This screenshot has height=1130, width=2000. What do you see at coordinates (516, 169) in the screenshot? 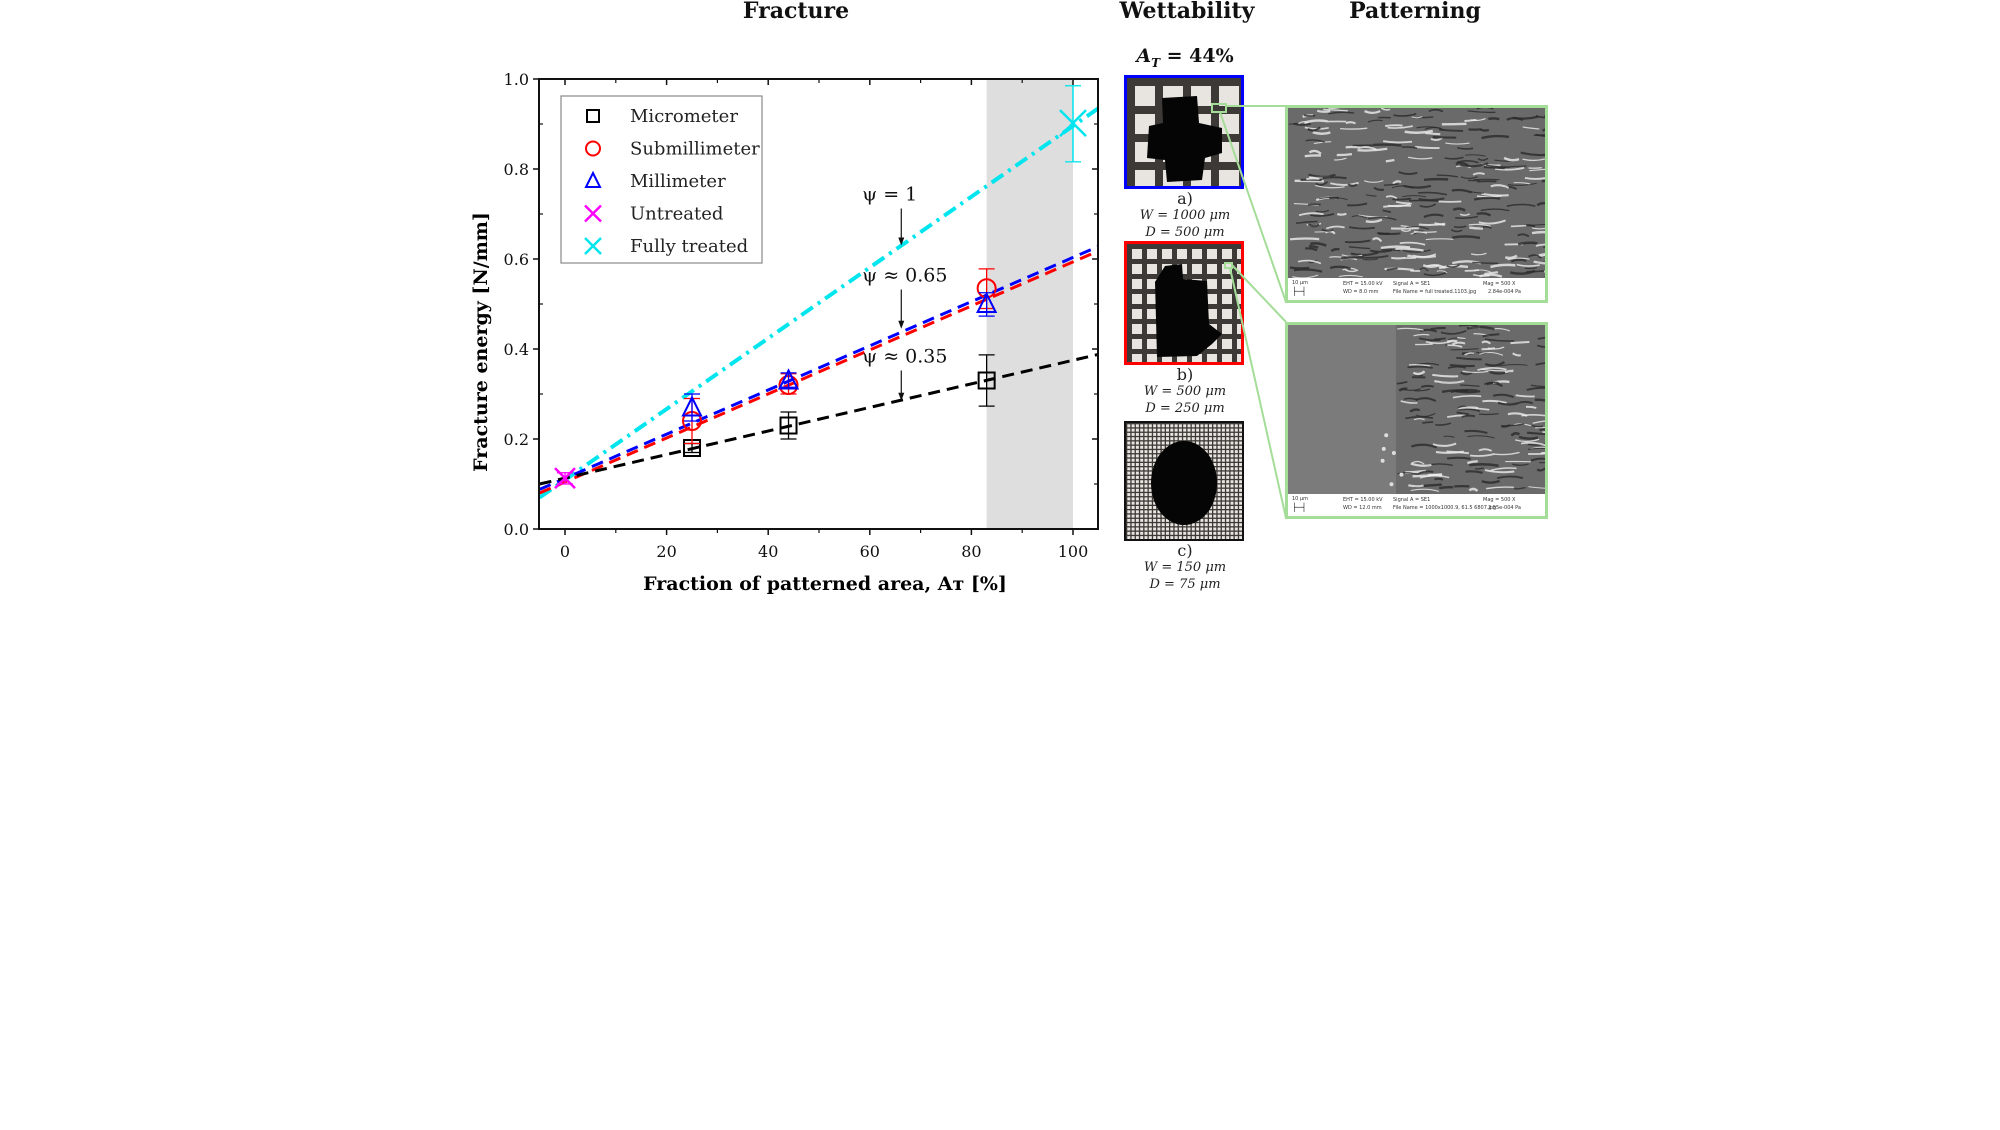
I see `y-tick-label: 0.8` at bounding box center [516, 169].